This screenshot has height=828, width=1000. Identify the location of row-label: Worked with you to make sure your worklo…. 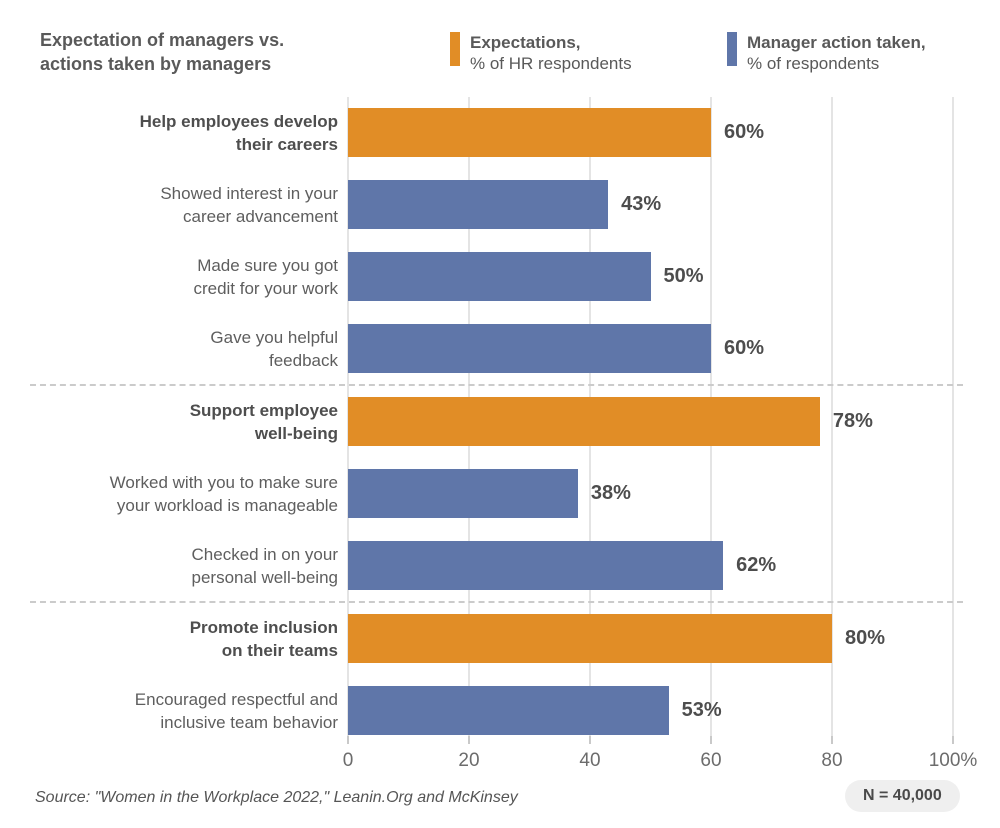
(223, 493).